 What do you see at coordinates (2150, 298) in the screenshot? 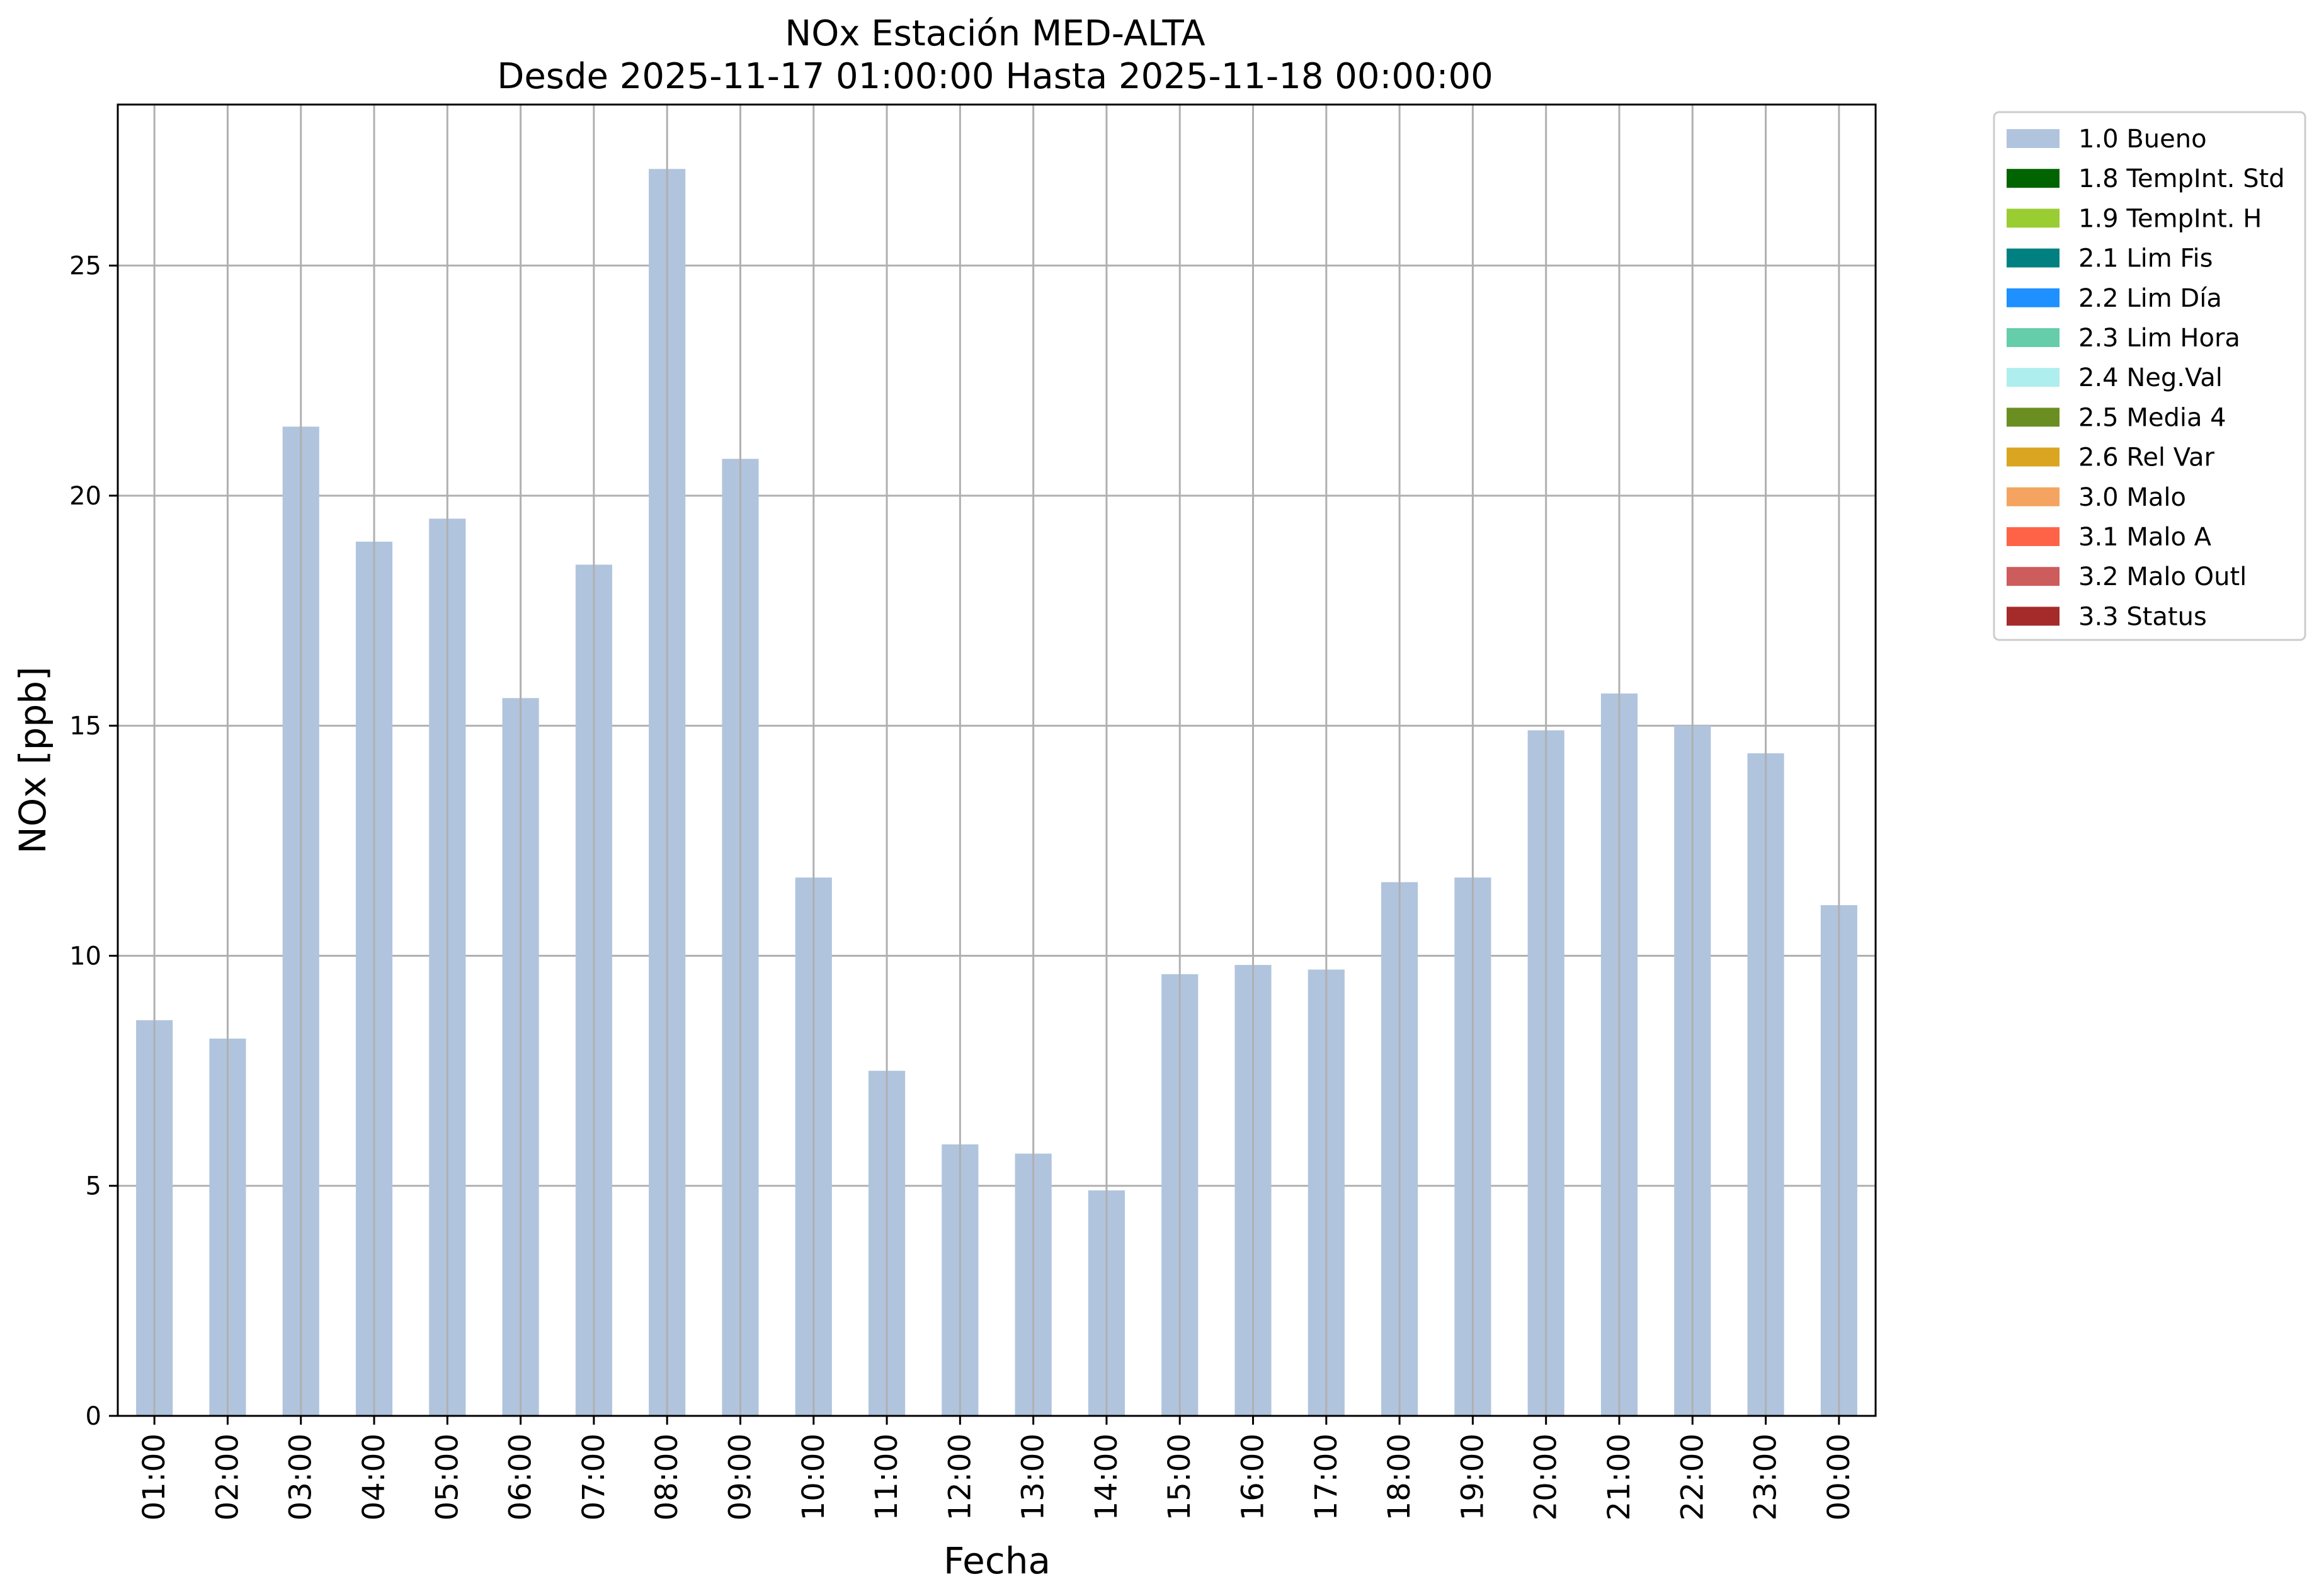
I see `legend-label: 2.2 Lim Día` at bounding box center [2150, 298].